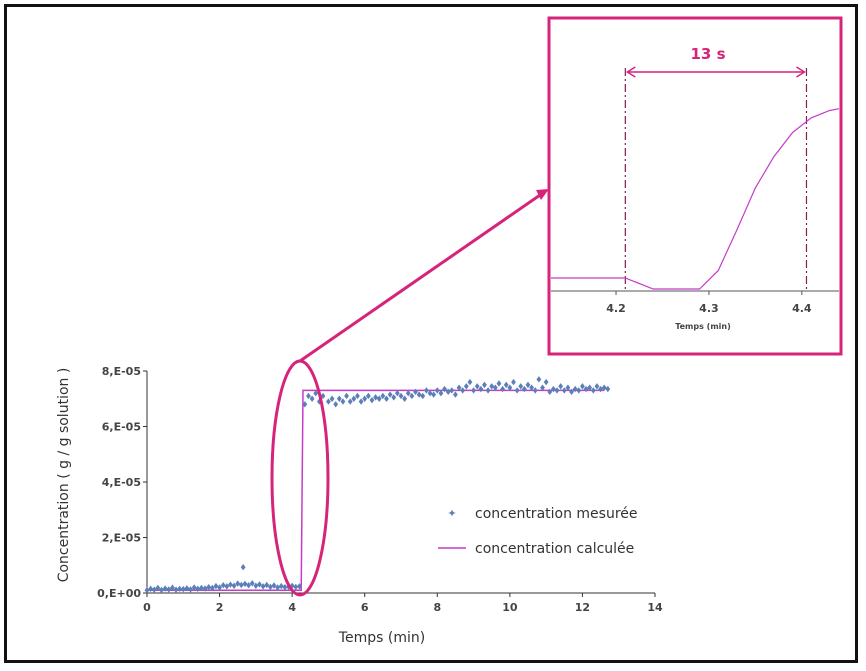  Describe the element at coordinates (542, 194) in the screenshot. I see `zoom-arrow-head` at that location.